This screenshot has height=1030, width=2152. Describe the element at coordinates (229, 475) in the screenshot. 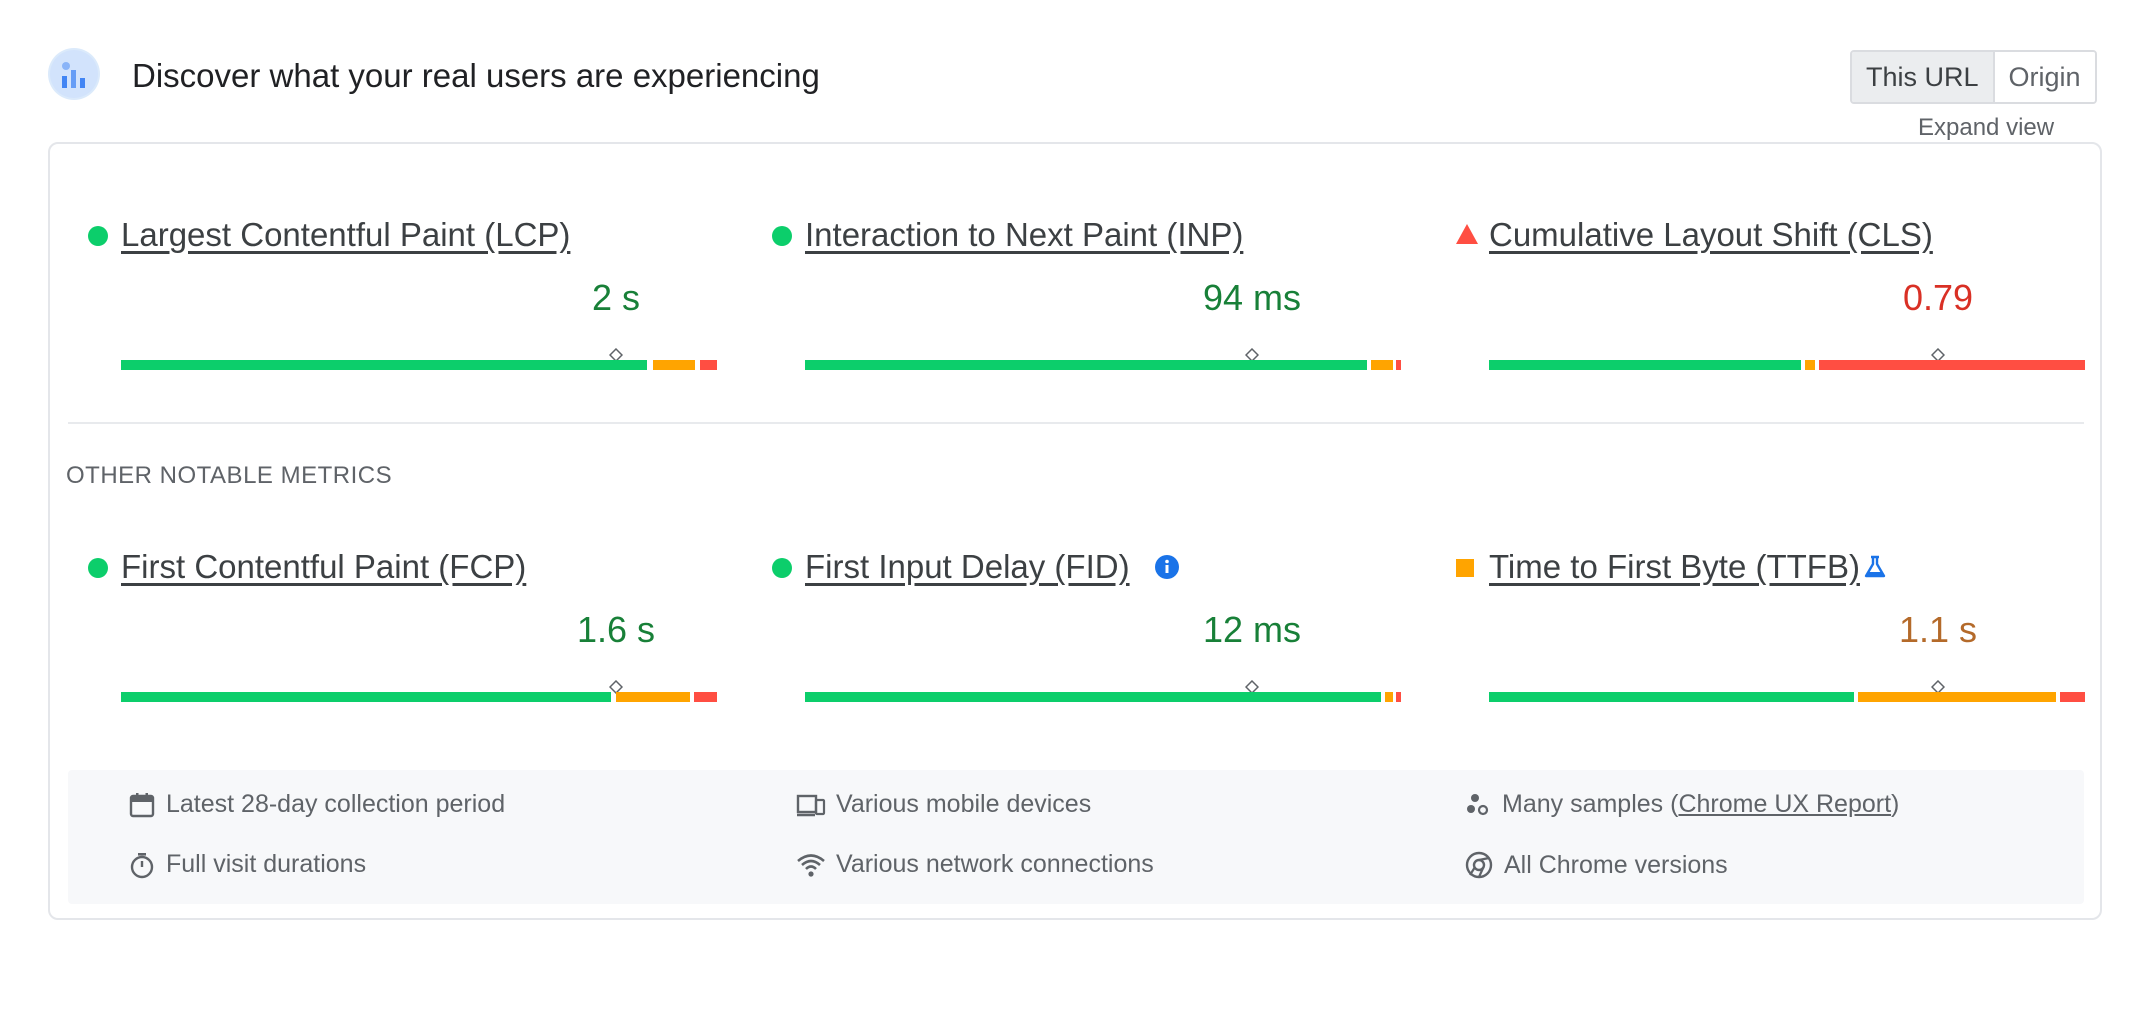

I see `other-metrics-label: OTHER NOTABLE METRICS` at that location.